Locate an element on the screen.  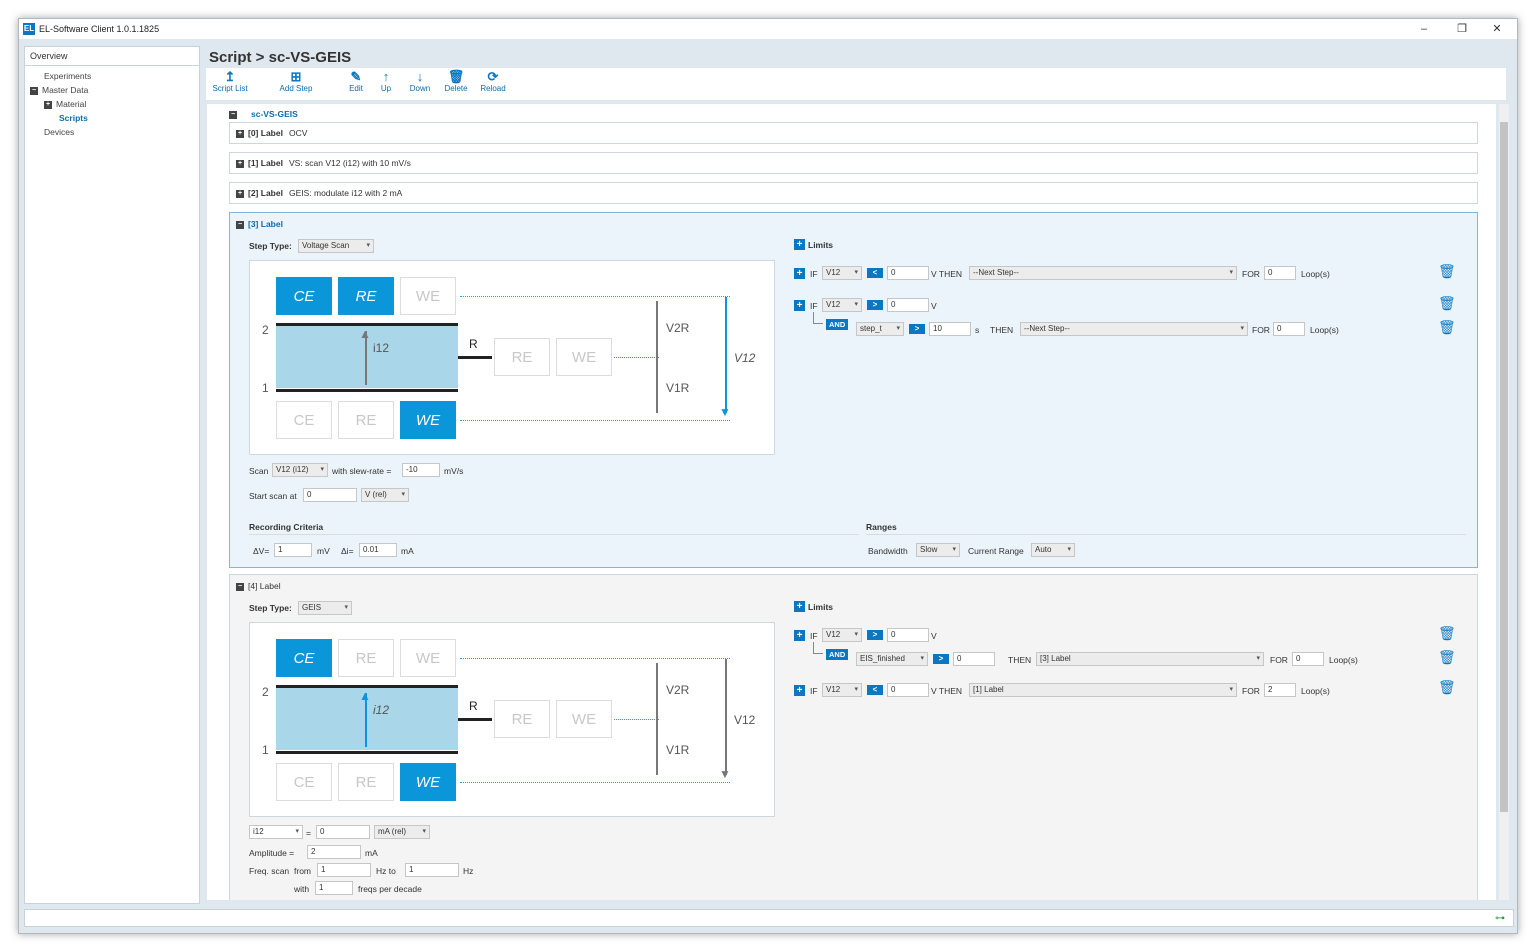
restore-button: ❐ is located at coordinates (1462, 29).